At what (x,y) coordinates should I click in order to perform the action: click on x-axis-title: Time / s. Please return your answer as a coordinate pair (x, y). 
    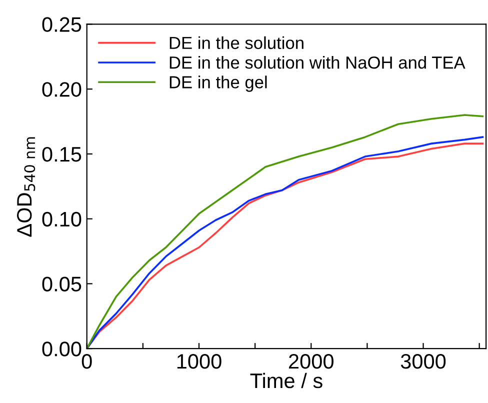
    Looking at the image, I should click on (286, 380).